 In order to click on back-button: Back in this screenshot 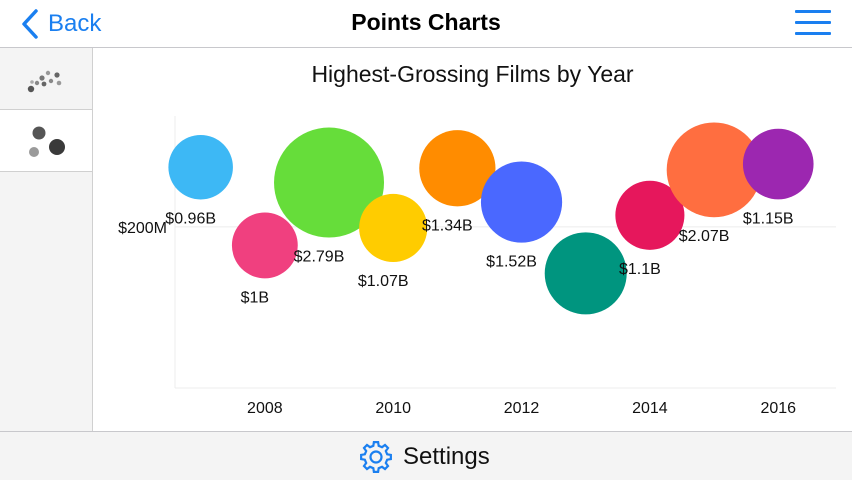, I will do `click(60, 24)`.